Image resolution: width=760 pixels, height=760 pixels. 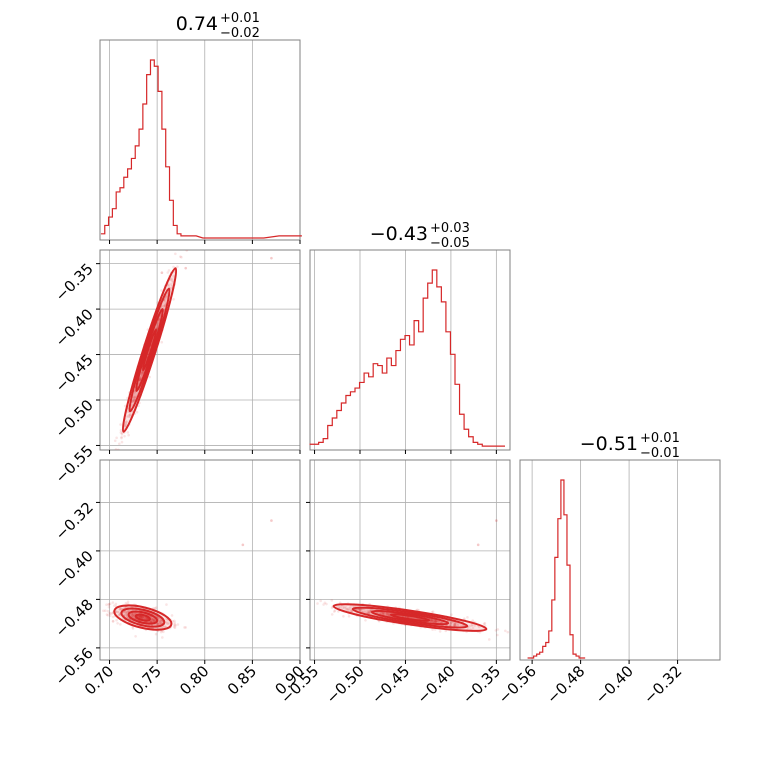 I want to click on y-tick-label: −0.50, so click(x=74, y=418).